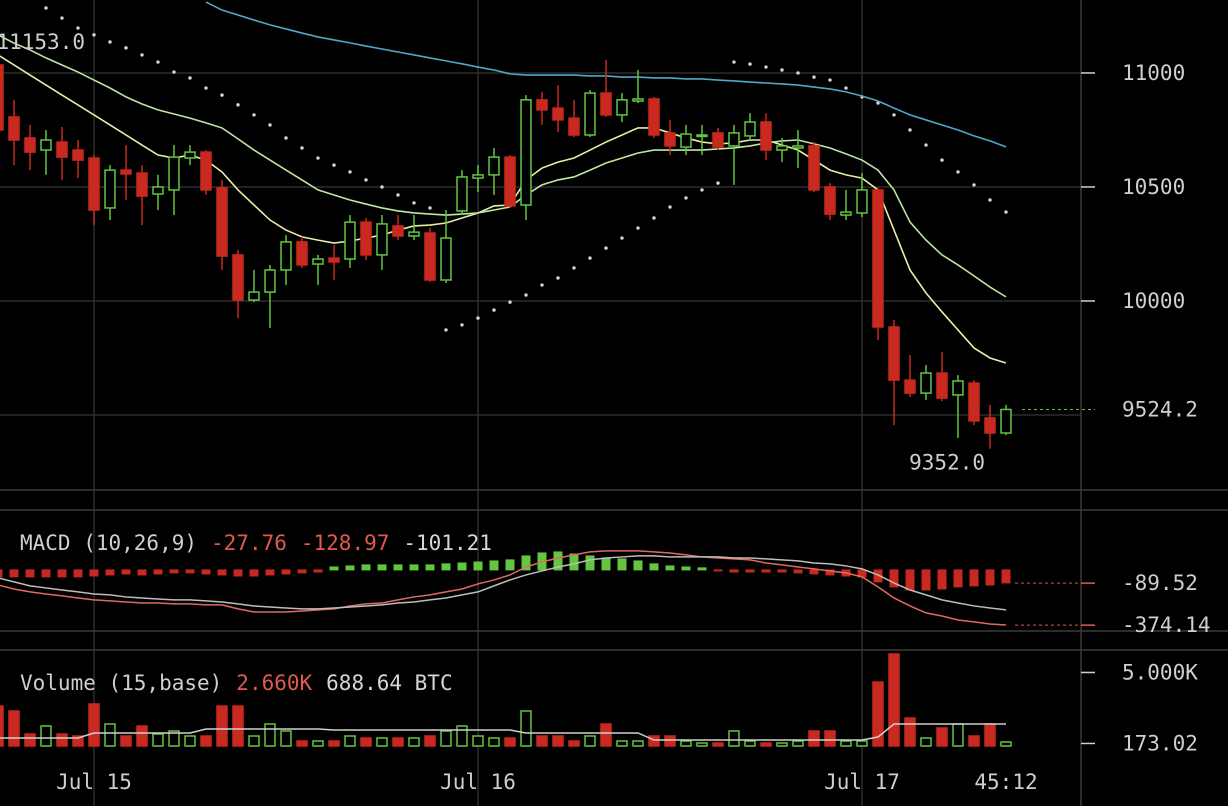 The height and width of the screenshot is (806, 1228). What do you see at coordinates (447, 543) in the screenshot?
I see `indicator-readout: -101.21` at bounding box center [447, 543].